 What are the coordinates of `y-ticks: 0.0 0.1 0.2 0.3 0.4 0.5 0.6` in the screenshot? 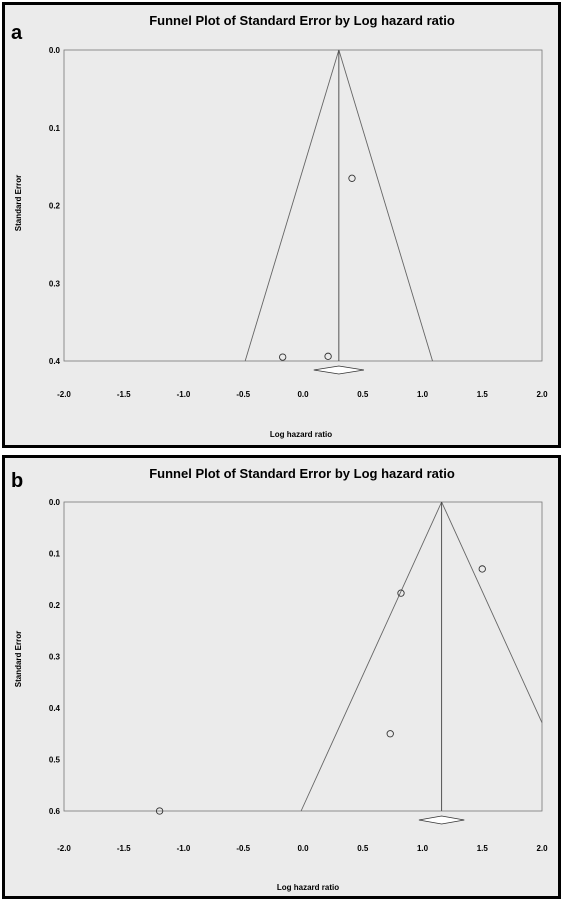 It's located at (55, 657).